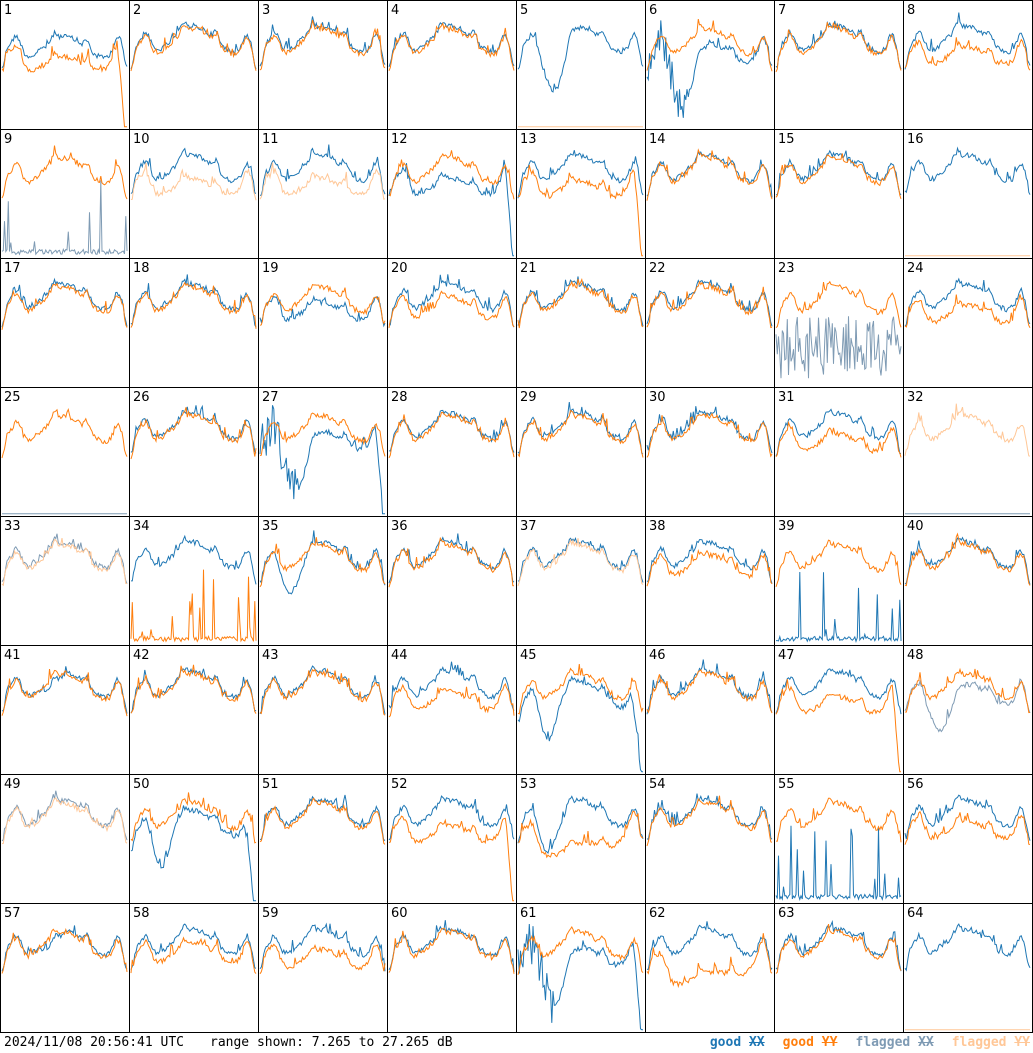  I want to click on panel-24-yy-trace, so click(967, 311).